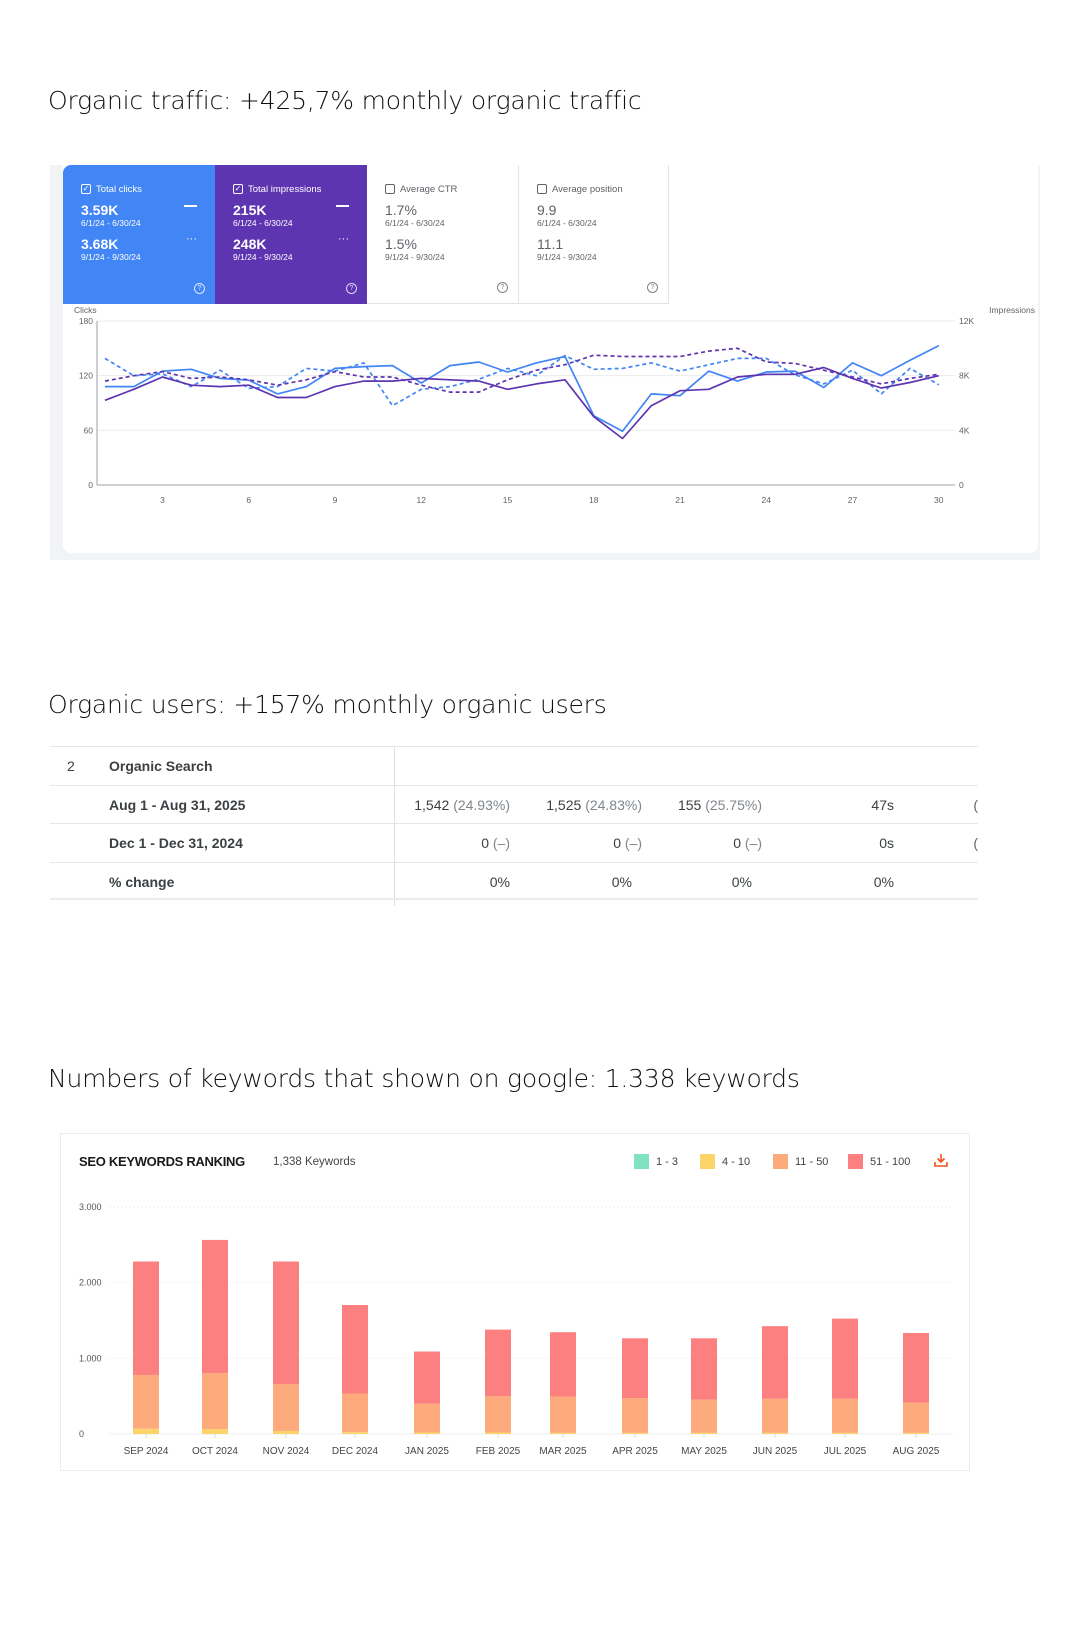 This screenshot has width=1080, height=1640. What do you see at coordinates (86, 376) in the screenshot?
I see `svg-text: 120` at bounding box center [86, 376].